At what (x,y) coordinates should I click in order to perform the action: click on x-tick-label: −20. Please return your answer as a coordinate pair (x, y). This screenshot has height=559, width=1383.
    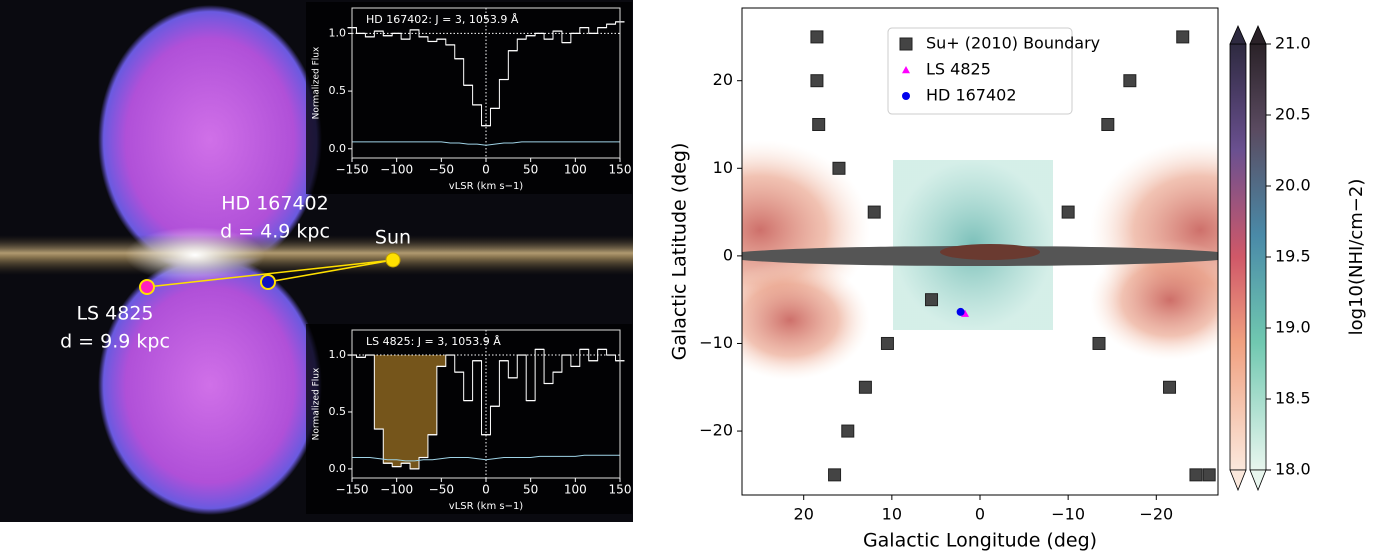
    Looking at the image, I should click on (1156, 514).